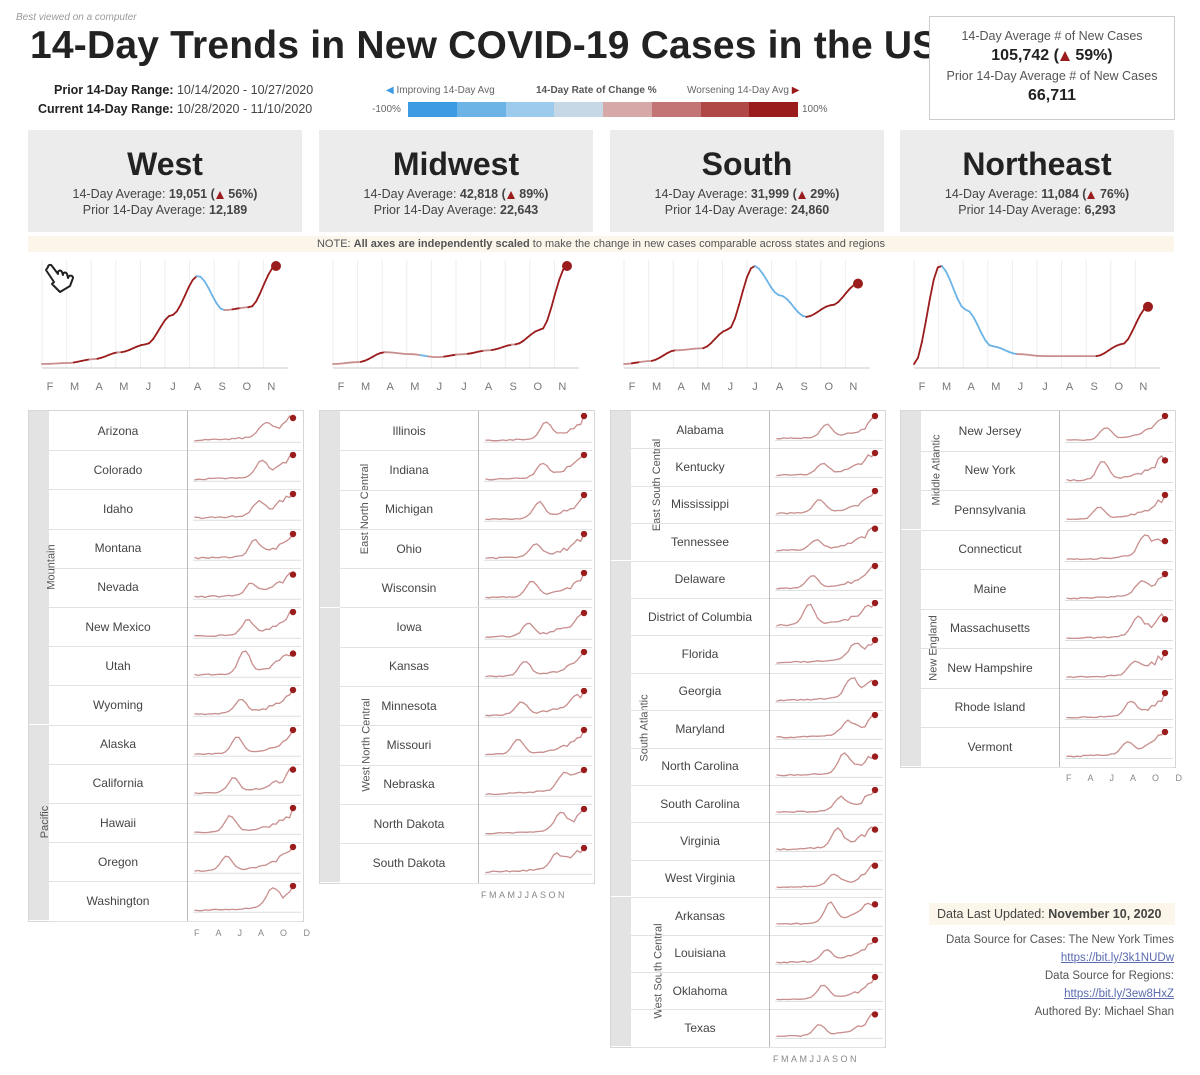  I want to click on state-row: Tennessee, so click(757, 542).